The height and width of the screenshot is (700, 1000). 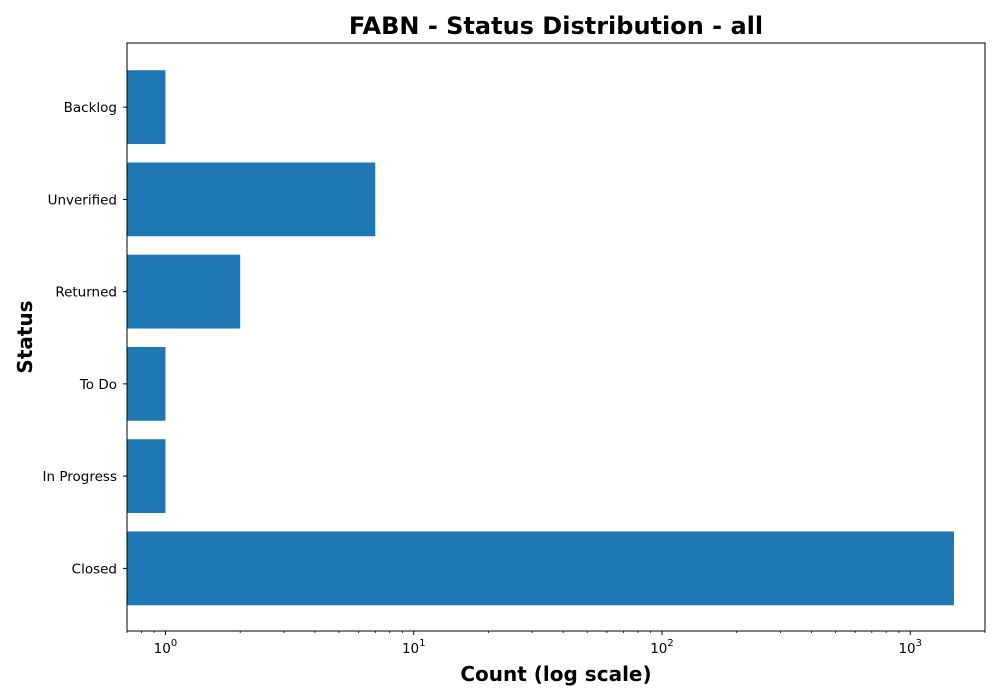 What do you see at coordinates (146, 383) in the screenshot?
I see `bar-to-do` at bounding box center [146, 383].